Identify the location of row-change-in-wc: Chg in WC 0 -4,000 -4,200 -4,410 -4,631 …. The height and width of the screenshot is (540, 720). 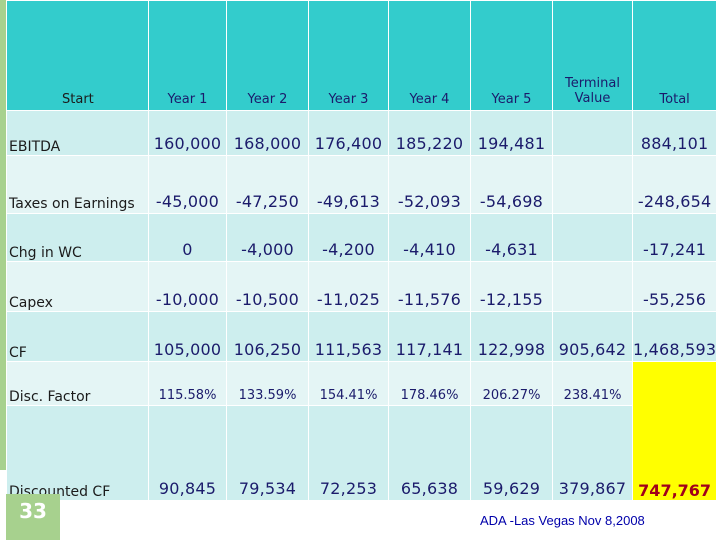
(362, 237).